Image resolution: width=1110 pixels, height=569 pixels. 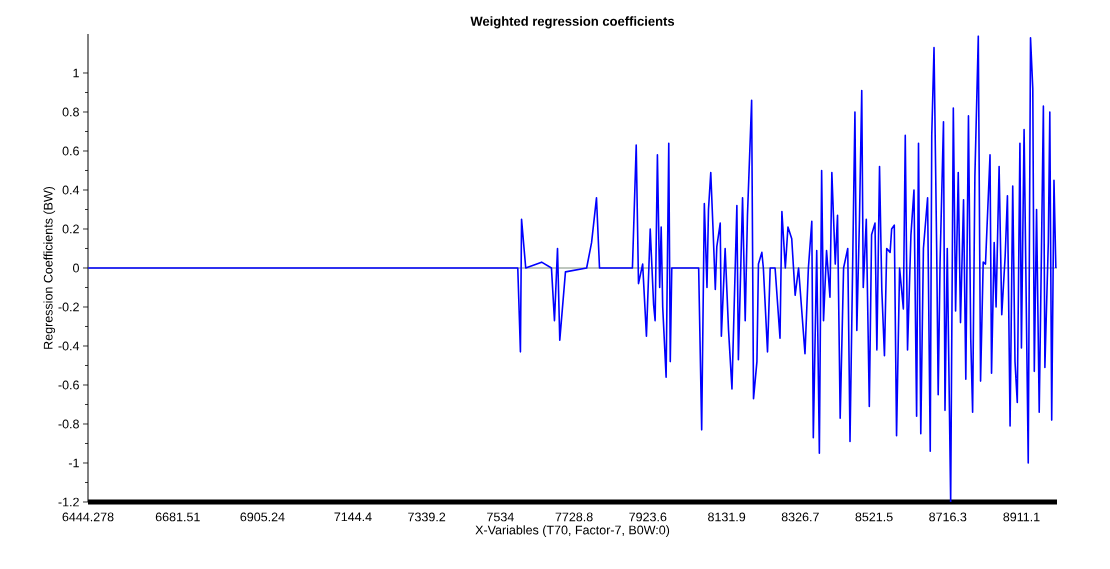 What do you see at coordinates (727, 517) in the screenshot?
I see `x-tick-label: 8131.9` at bounding box center [727, 517].